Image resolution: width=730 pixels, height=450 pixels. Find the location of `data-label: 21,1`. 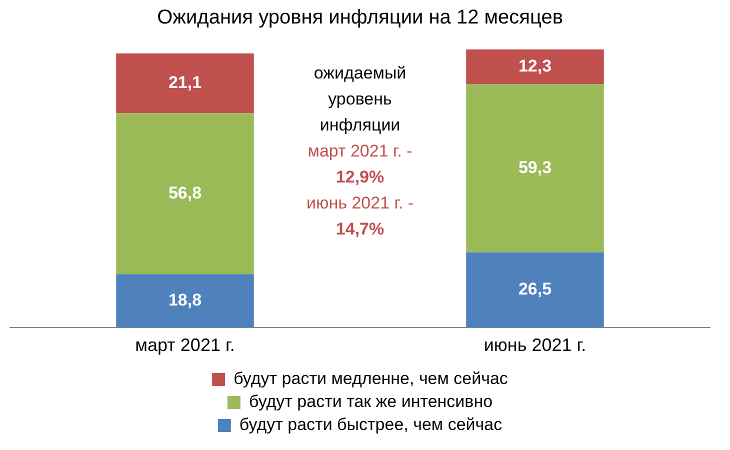

data-label: 21,1 is located at coordinates (185, 82).